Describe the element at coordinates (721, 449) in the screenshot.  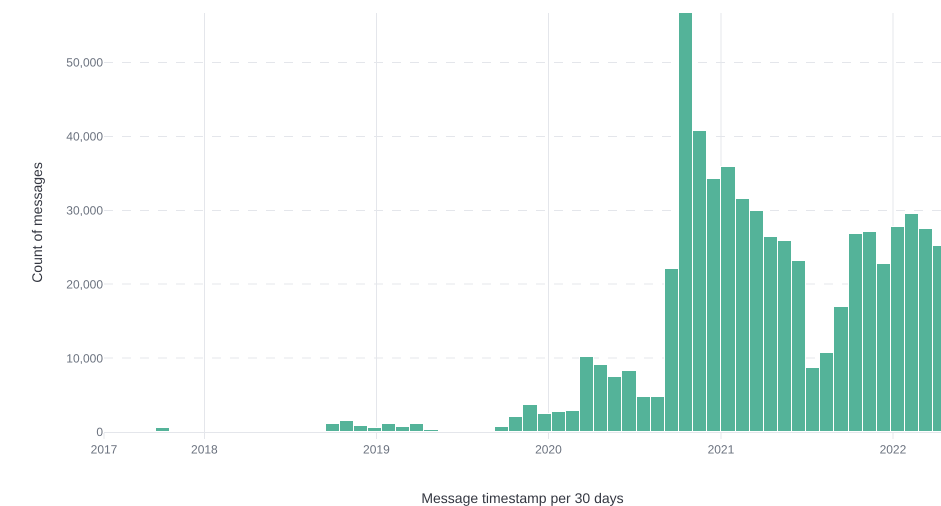
I see `x-tick-label: 2021` at that location.